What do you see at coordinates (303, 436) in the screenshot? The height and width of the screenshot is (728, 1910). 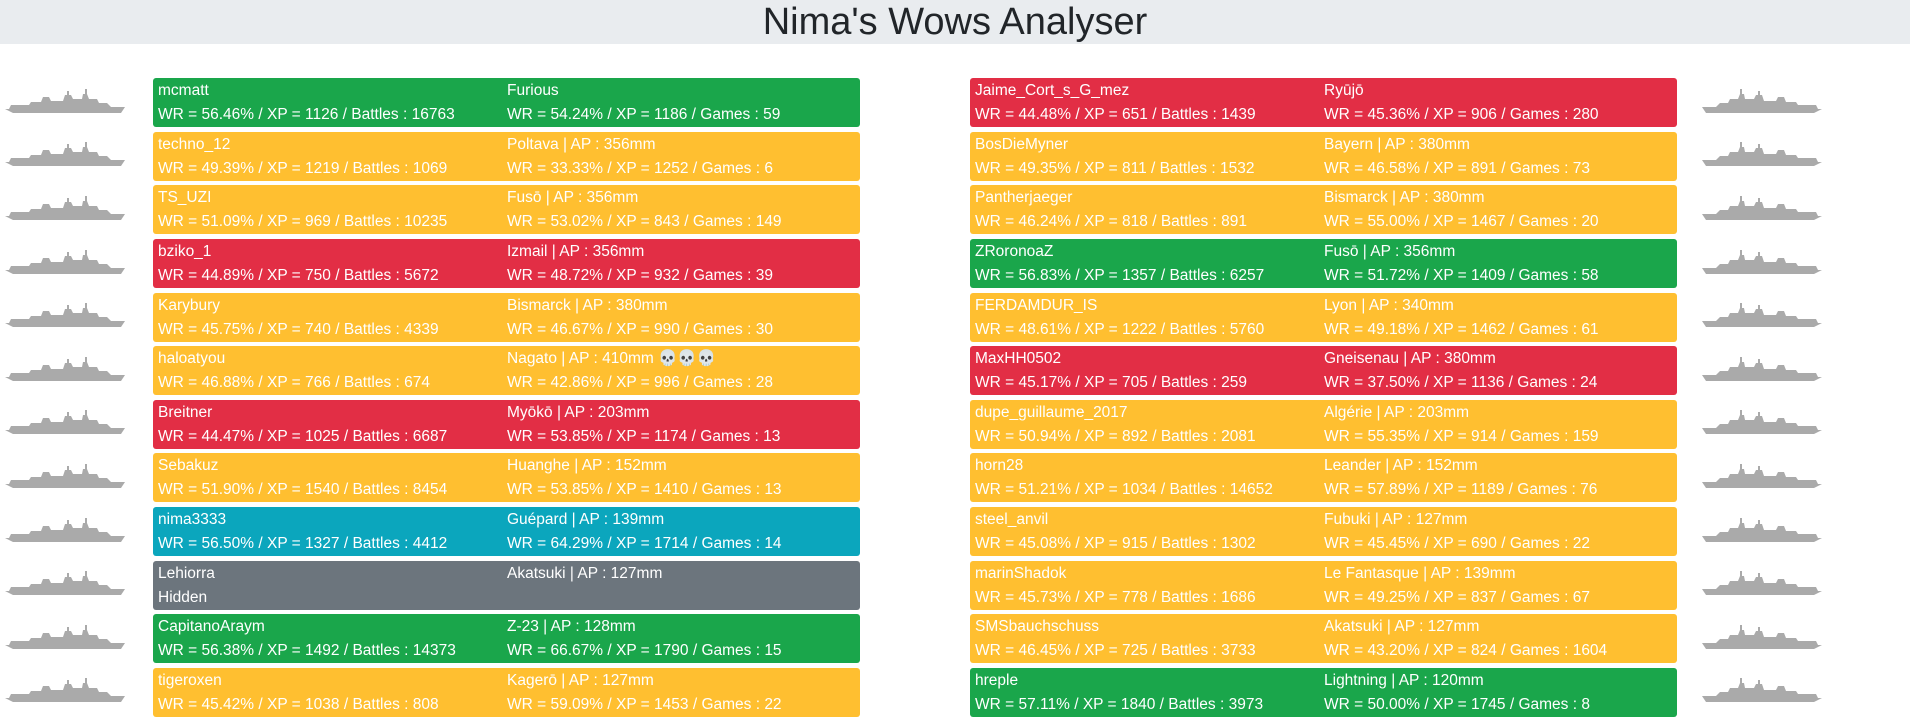 I see `player-stats: WR = 44.47% / XP = 1025 / Battles : 6687` at bounding box center [303, 436].